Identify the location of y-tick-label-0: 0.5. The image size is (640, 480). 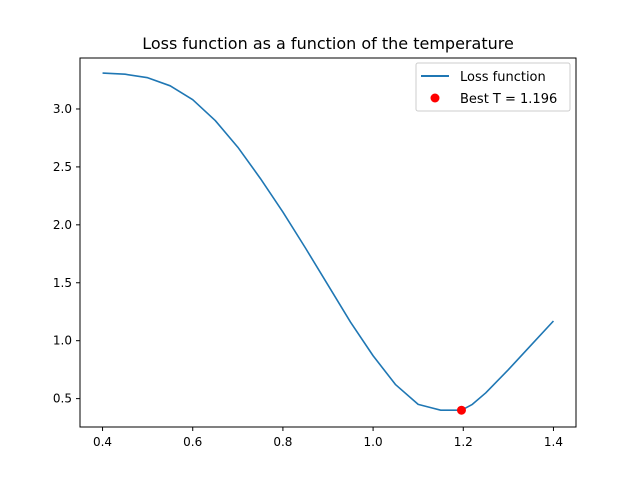
(62, 399).